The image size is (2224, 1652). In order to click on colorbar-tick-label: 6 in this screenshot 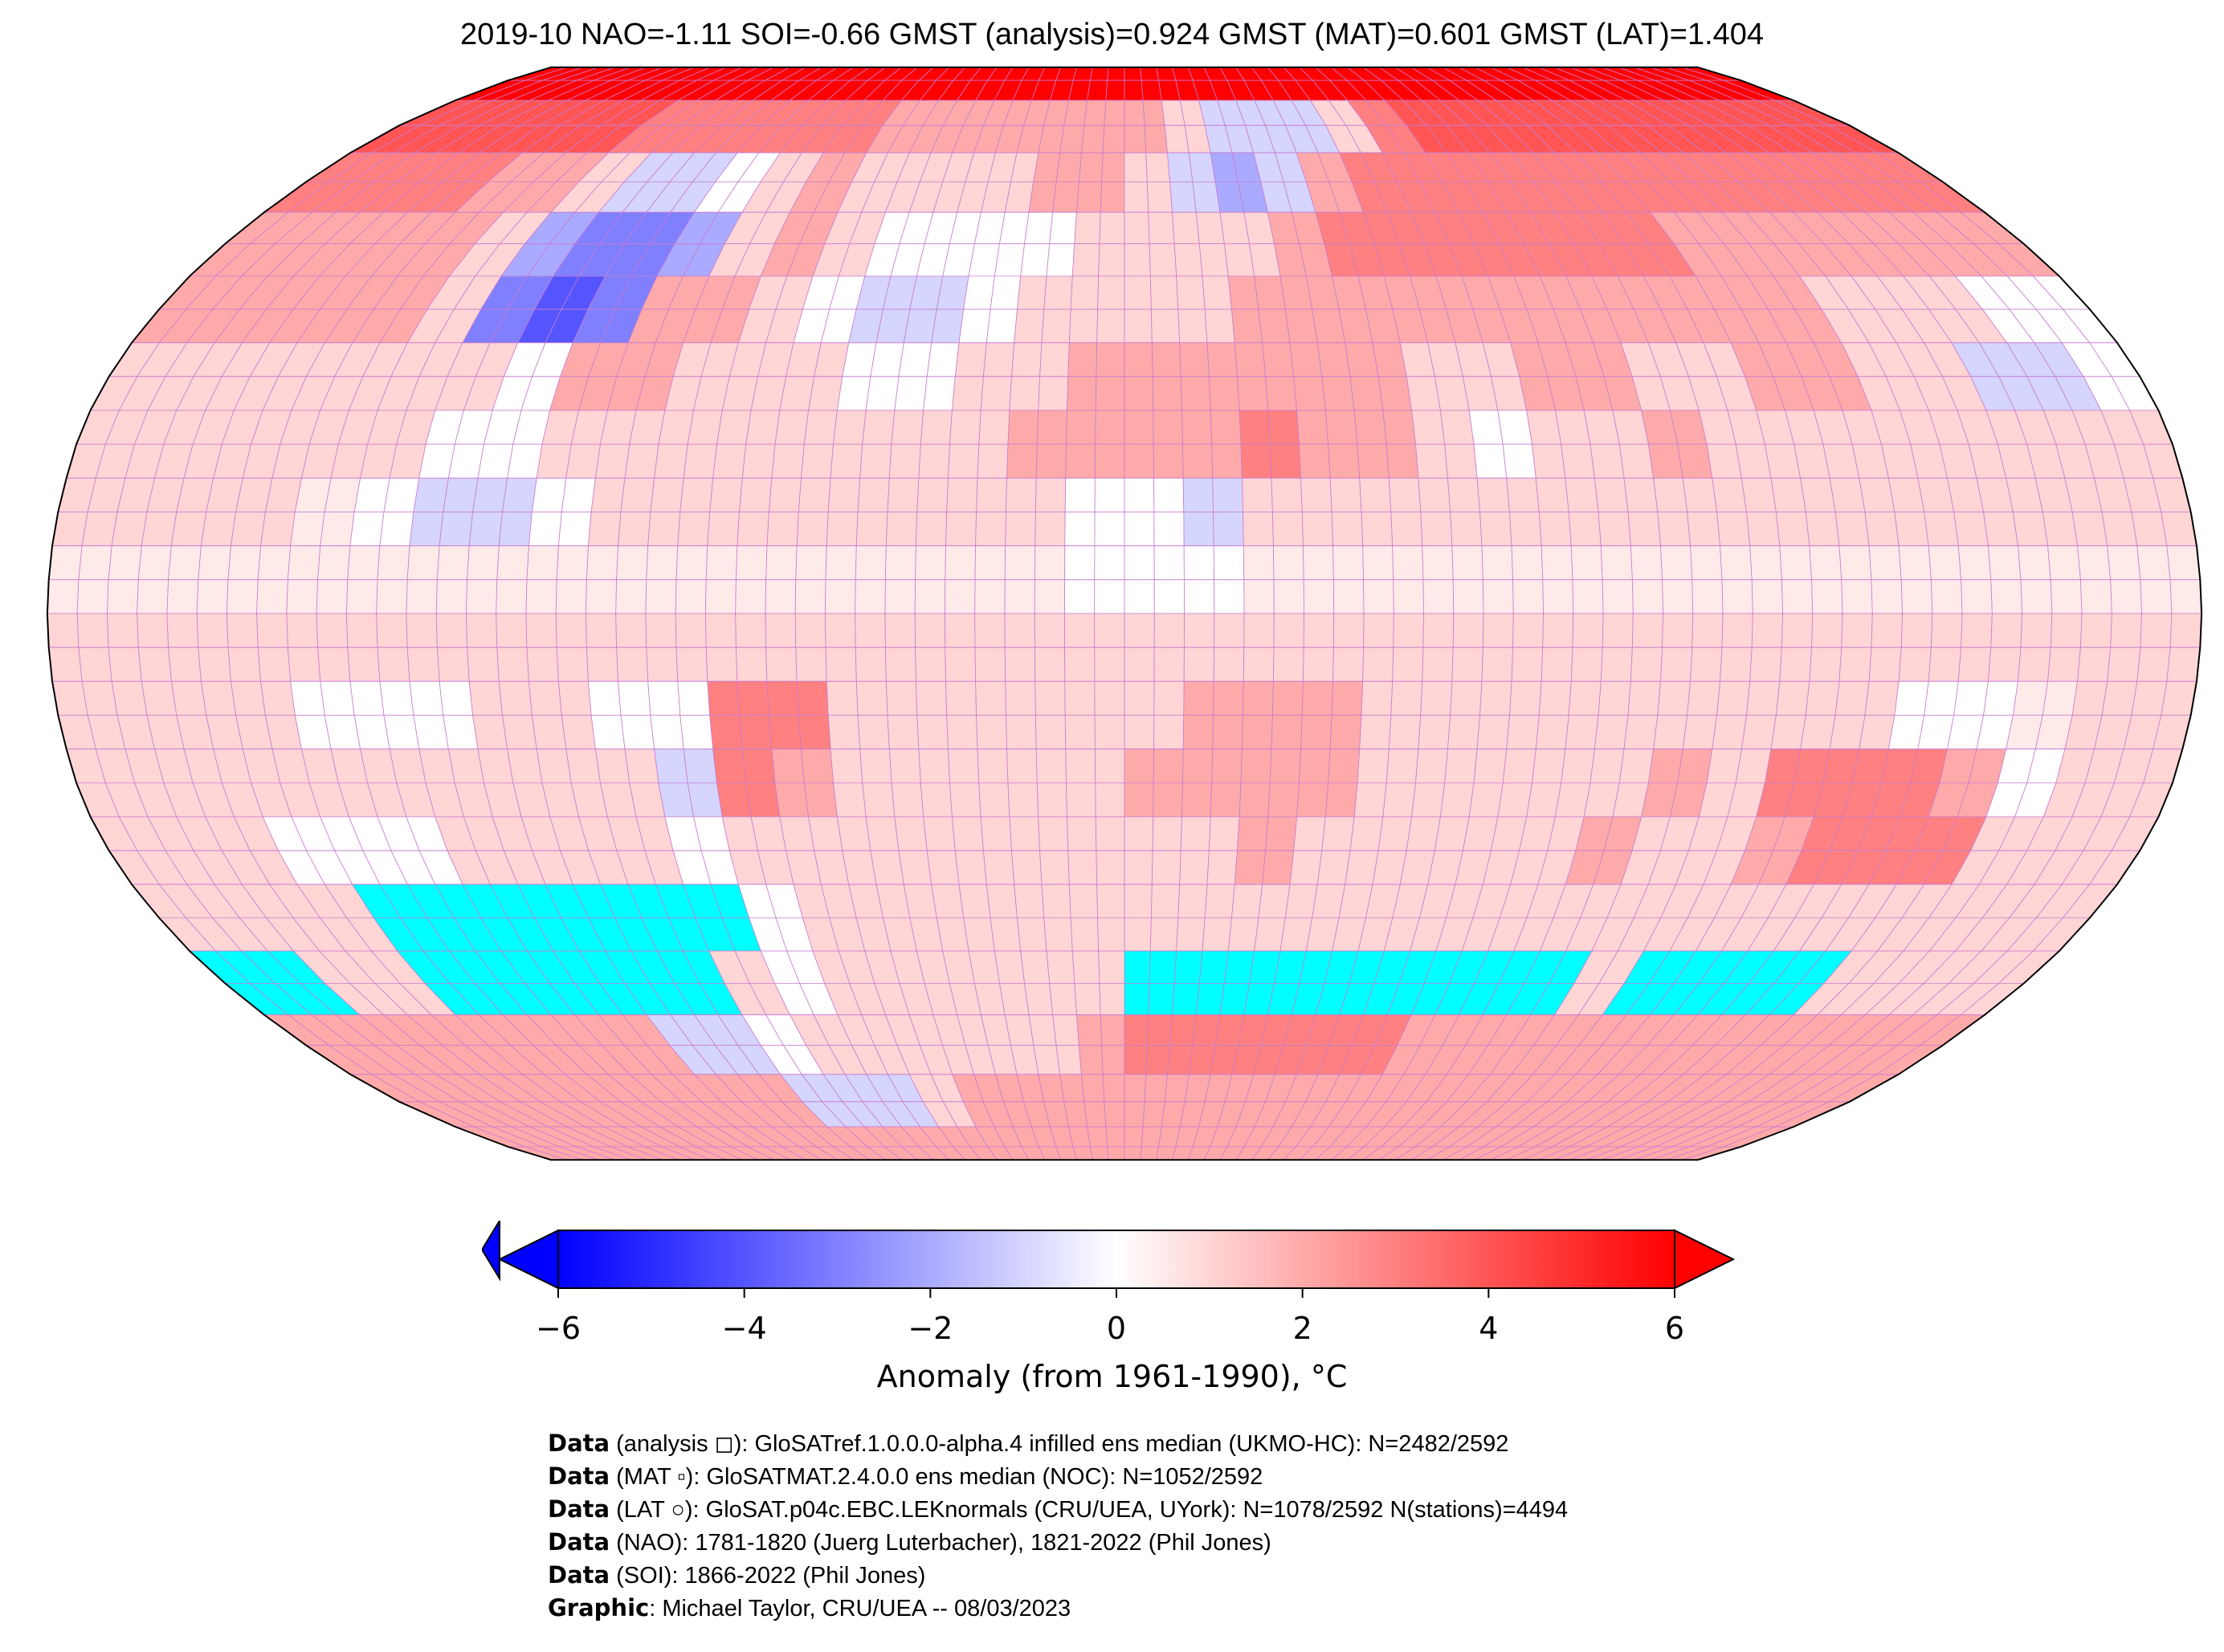, I will do `click(1674, 1328)`.